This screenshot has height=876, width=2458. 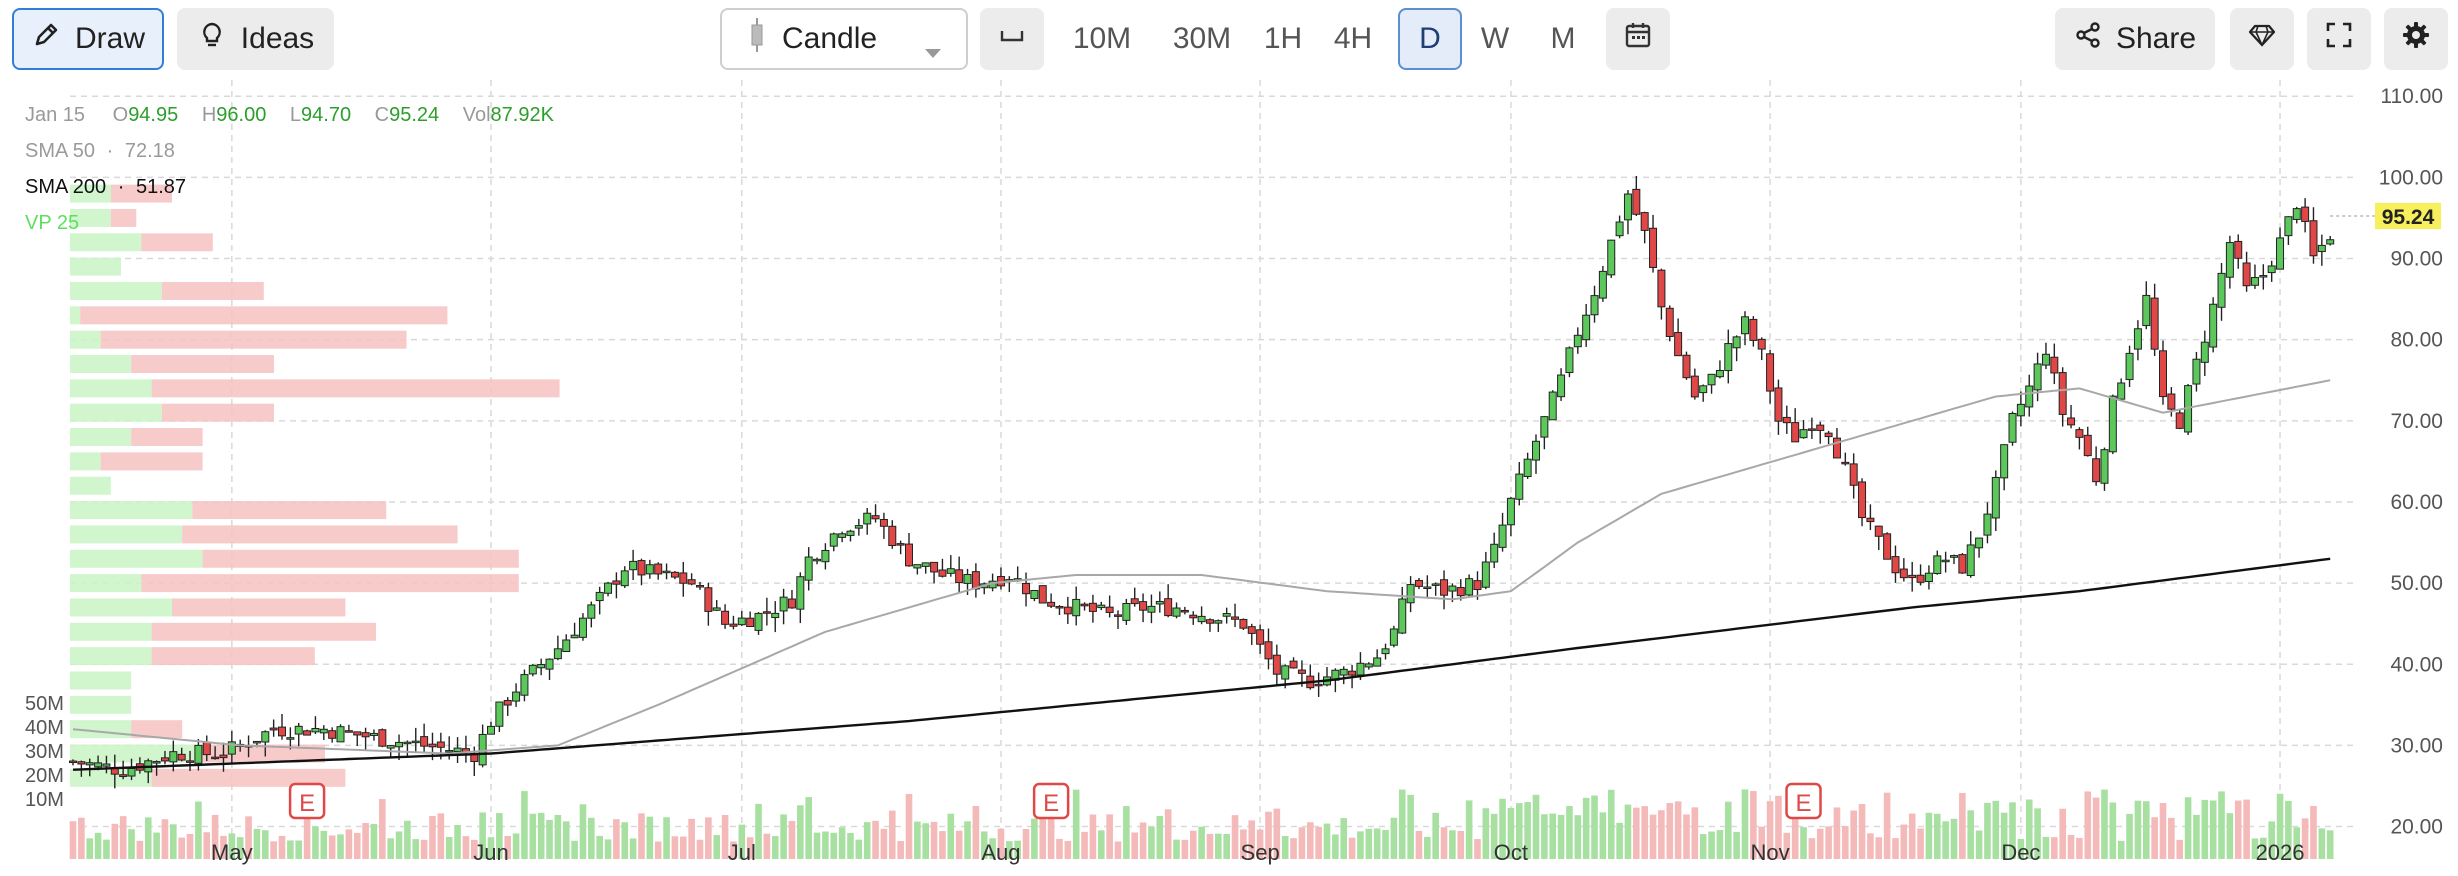 I want to click on share-button: Share, so click(x=2135, y=39).